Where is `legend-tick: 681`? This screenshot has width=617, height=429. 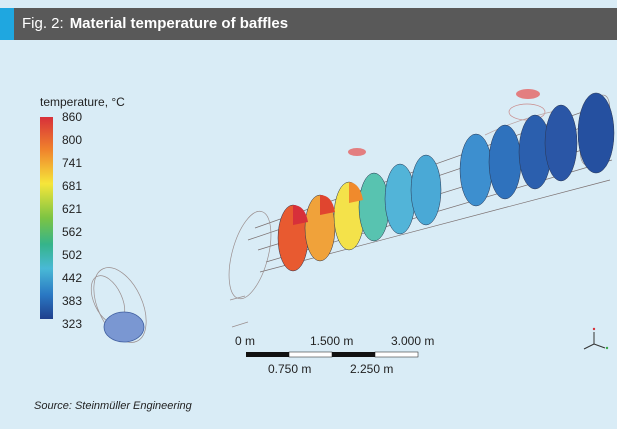
legend-tick: 681 is located at coordinates (72, 186).